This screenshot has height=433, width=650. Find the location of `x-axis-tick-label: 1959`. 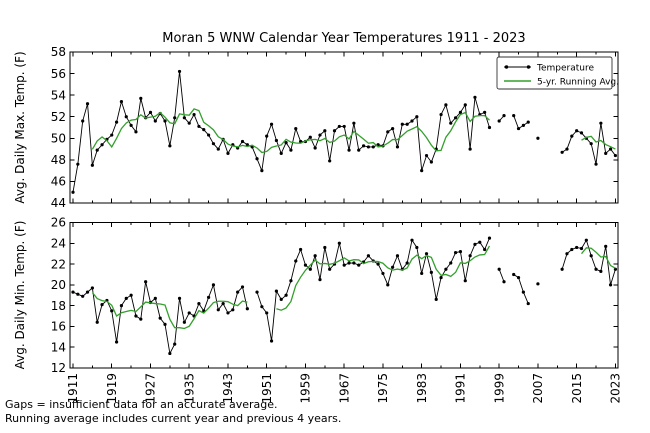

x-axis-tick-label: 1959 is located at coordinates (306, 388).